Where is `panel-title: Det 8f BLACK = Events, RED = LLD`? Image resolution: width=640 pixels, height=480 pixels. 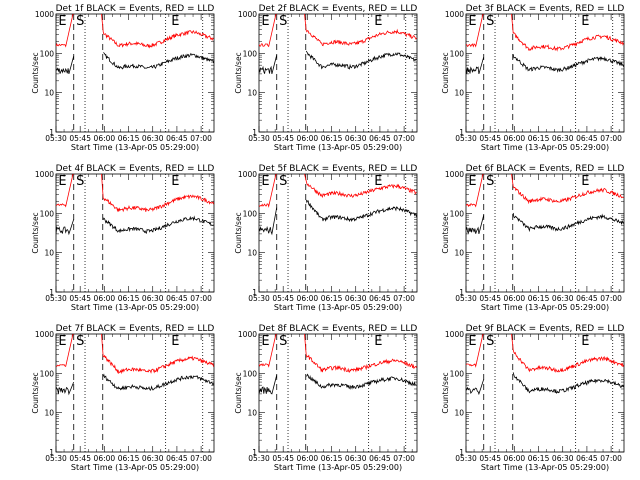 panel-title: Det 8f BLACK = Events, RED = LLD is located at coordinates (338, 329).